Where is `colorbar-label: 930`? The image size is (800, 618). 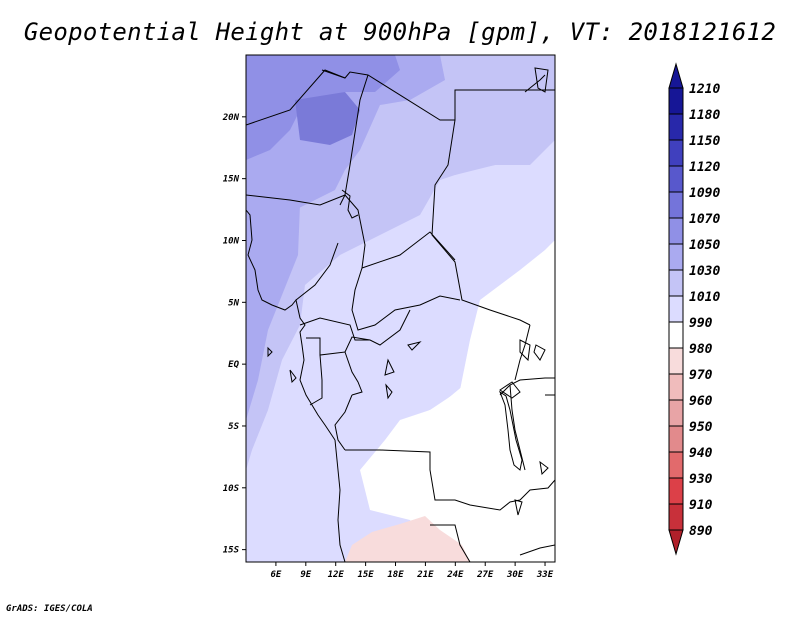
colorbar-label: 930 is located at coordinates (701, 479).